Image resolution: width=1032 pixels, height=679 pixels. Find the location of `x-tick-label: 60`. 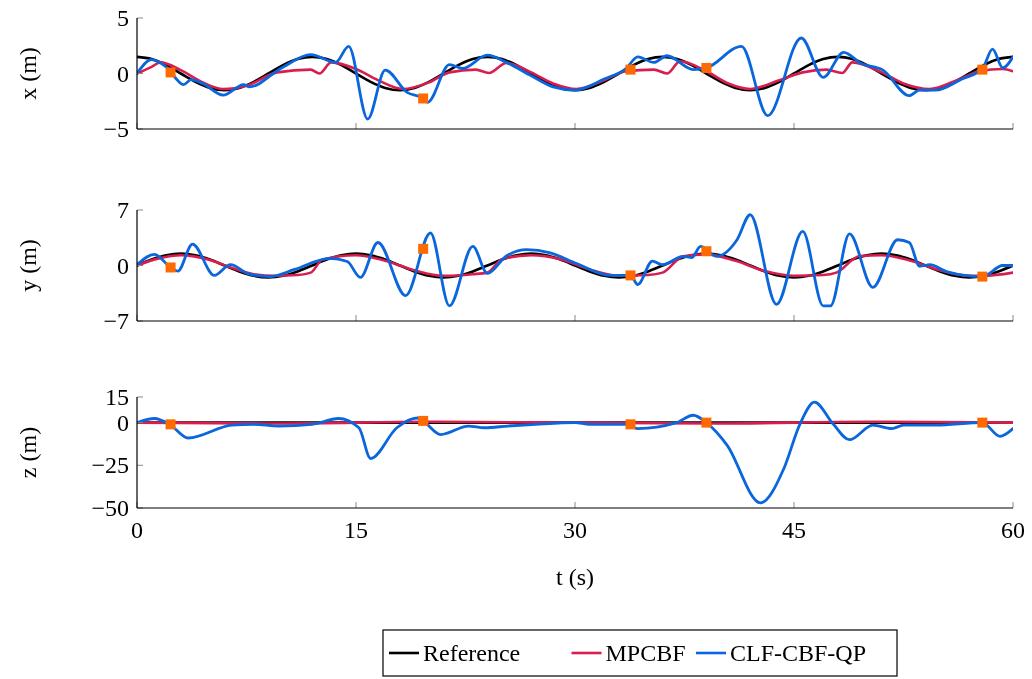

x-tick-label: 60 is located at coordinates (1013, 530).